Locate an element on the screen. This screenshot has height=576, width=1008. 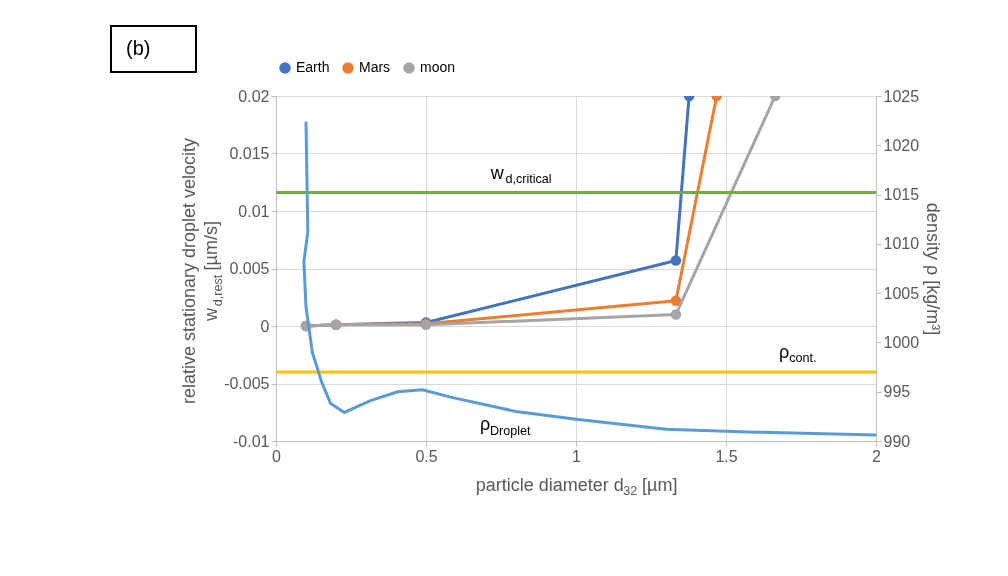
text: (b) is located at coordinates (138, 48).